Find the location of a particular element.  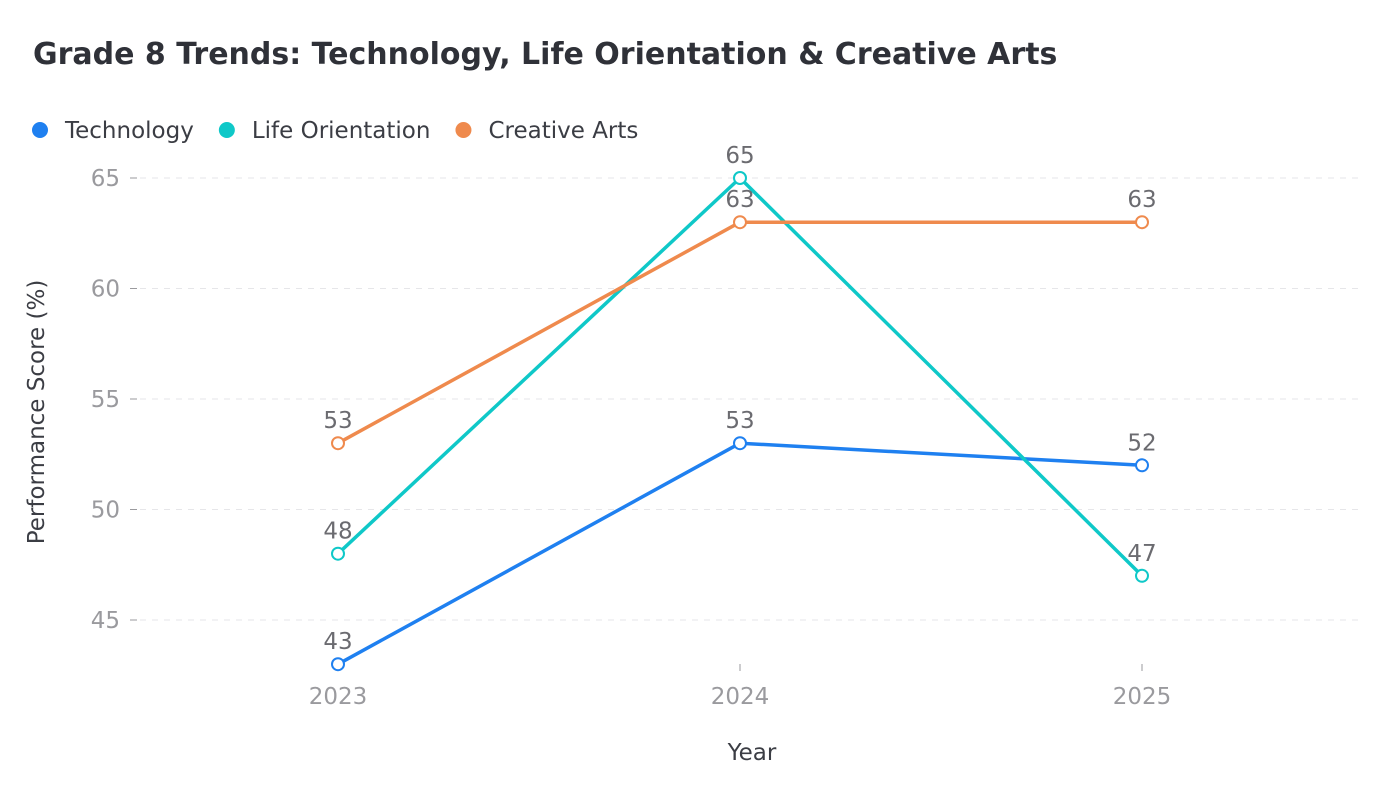

data-label-life-orientation-2024: 65 is located at coordinates (739, 156).